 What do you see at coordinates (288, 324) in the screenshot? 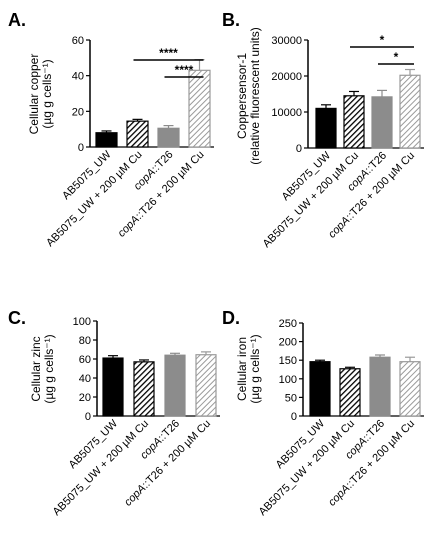
I see `y-tick-label: 250` at bounding box center [288, 324].